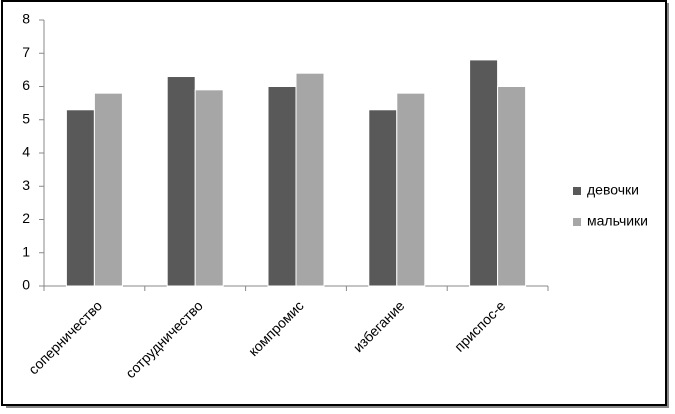 This screenshot has height=414, width=675. Describe the element at coordinates (613, 190) in the screenshot. I see `legend-label: девочки` at that location.